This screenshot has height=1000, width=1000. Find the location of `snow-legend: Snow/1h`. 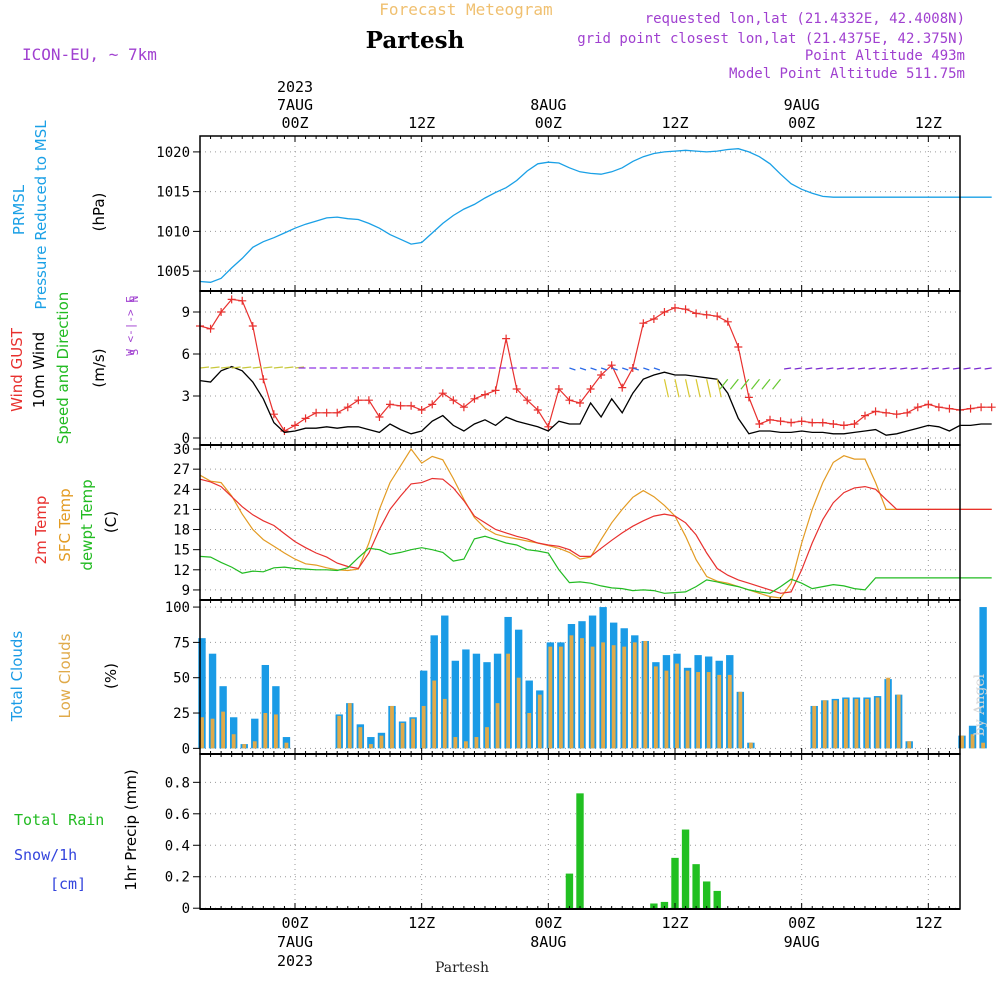

snow-legend: Snow/1h is located at coordinates (45, 855).